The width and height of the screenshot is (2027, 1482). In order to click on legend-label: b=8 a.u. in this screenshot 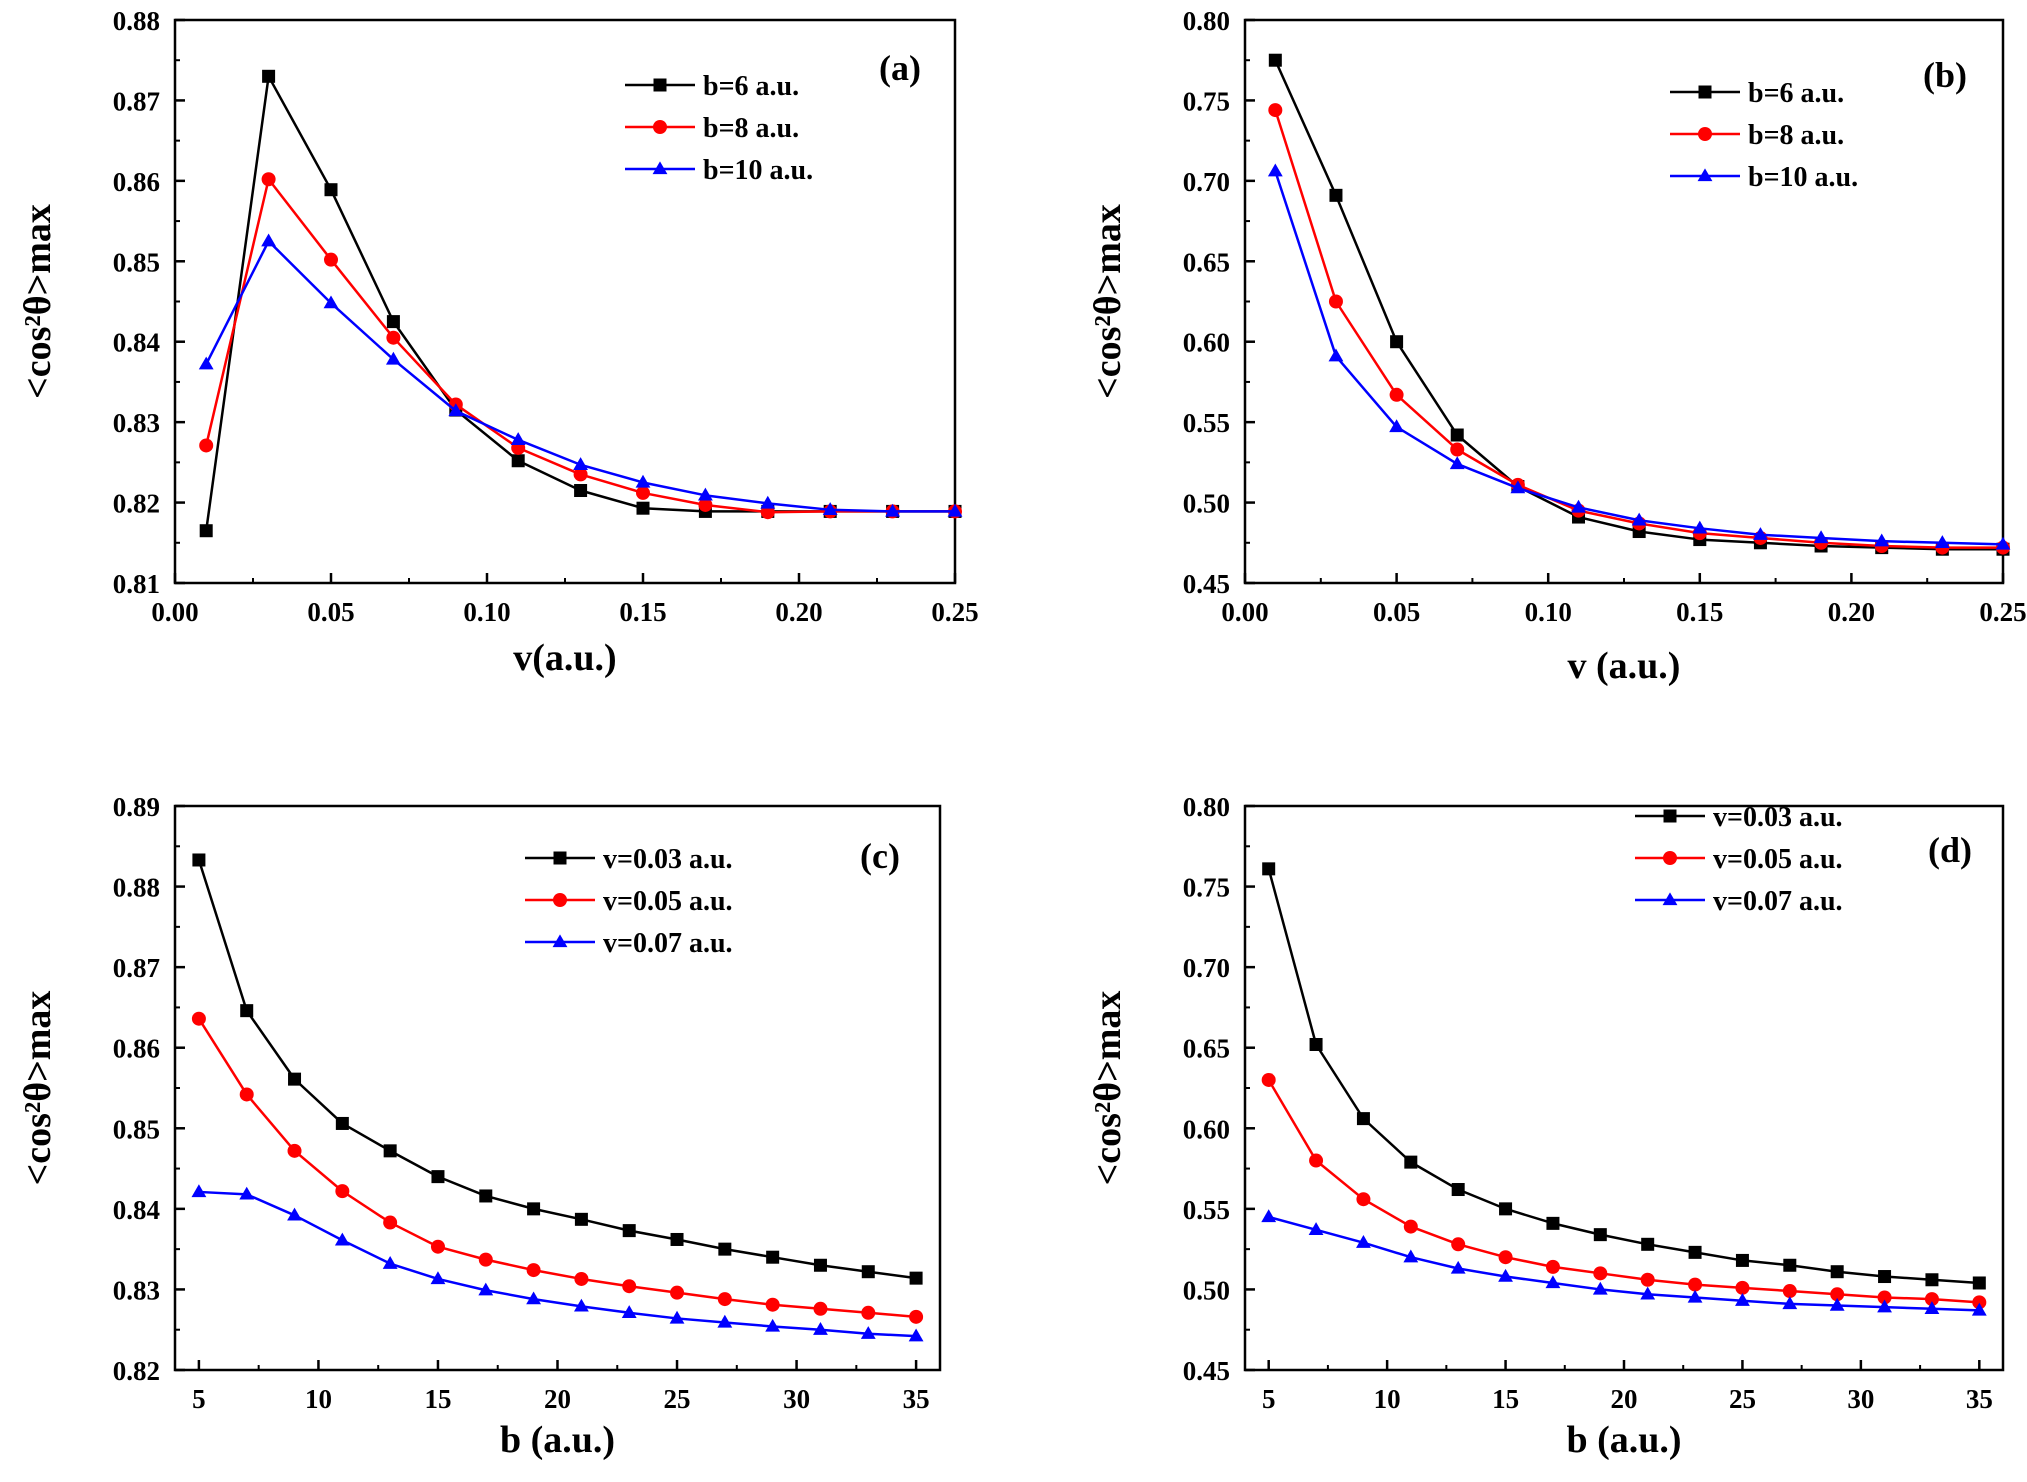, I will do `click(1796, 135)`.